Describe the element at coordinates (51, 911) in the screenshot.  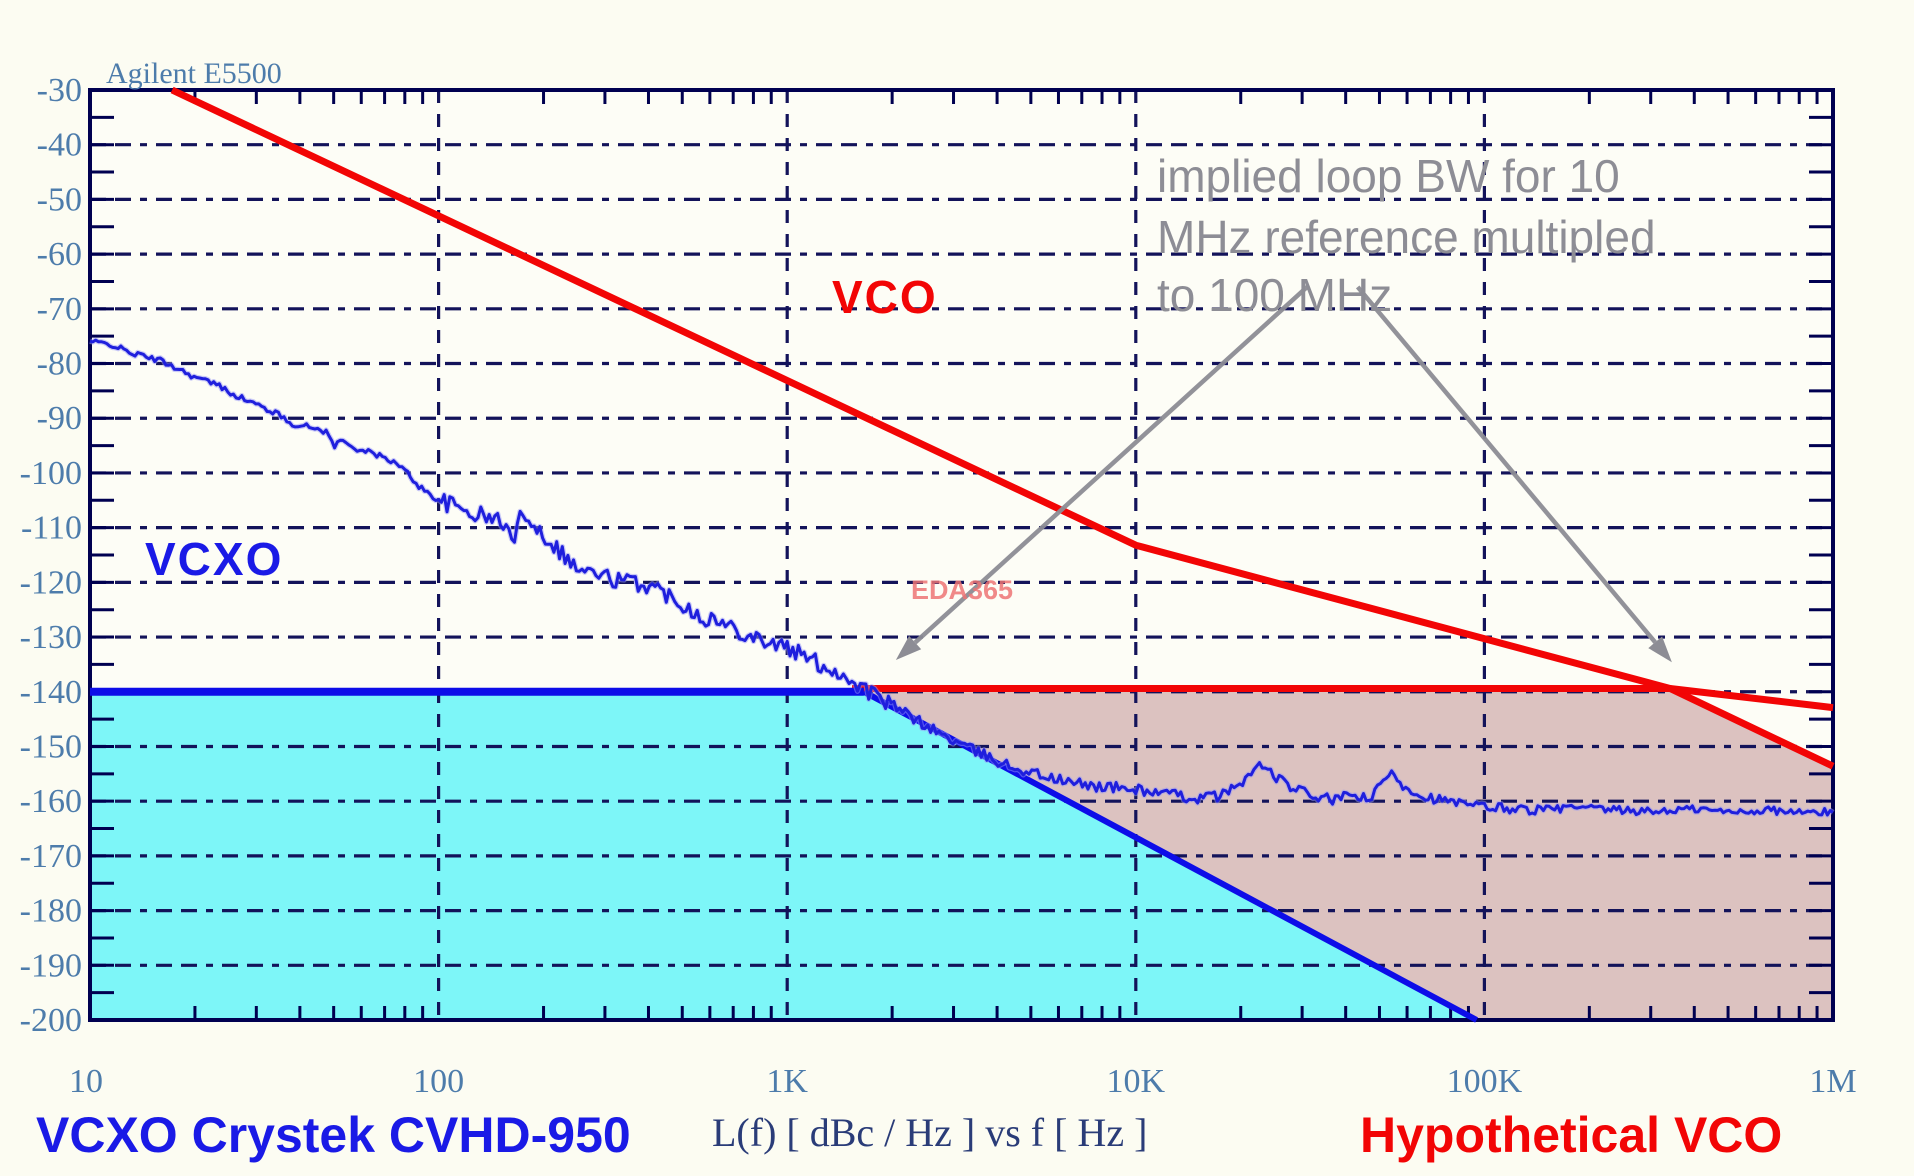
I see `y-tick-label: -180` at that location.